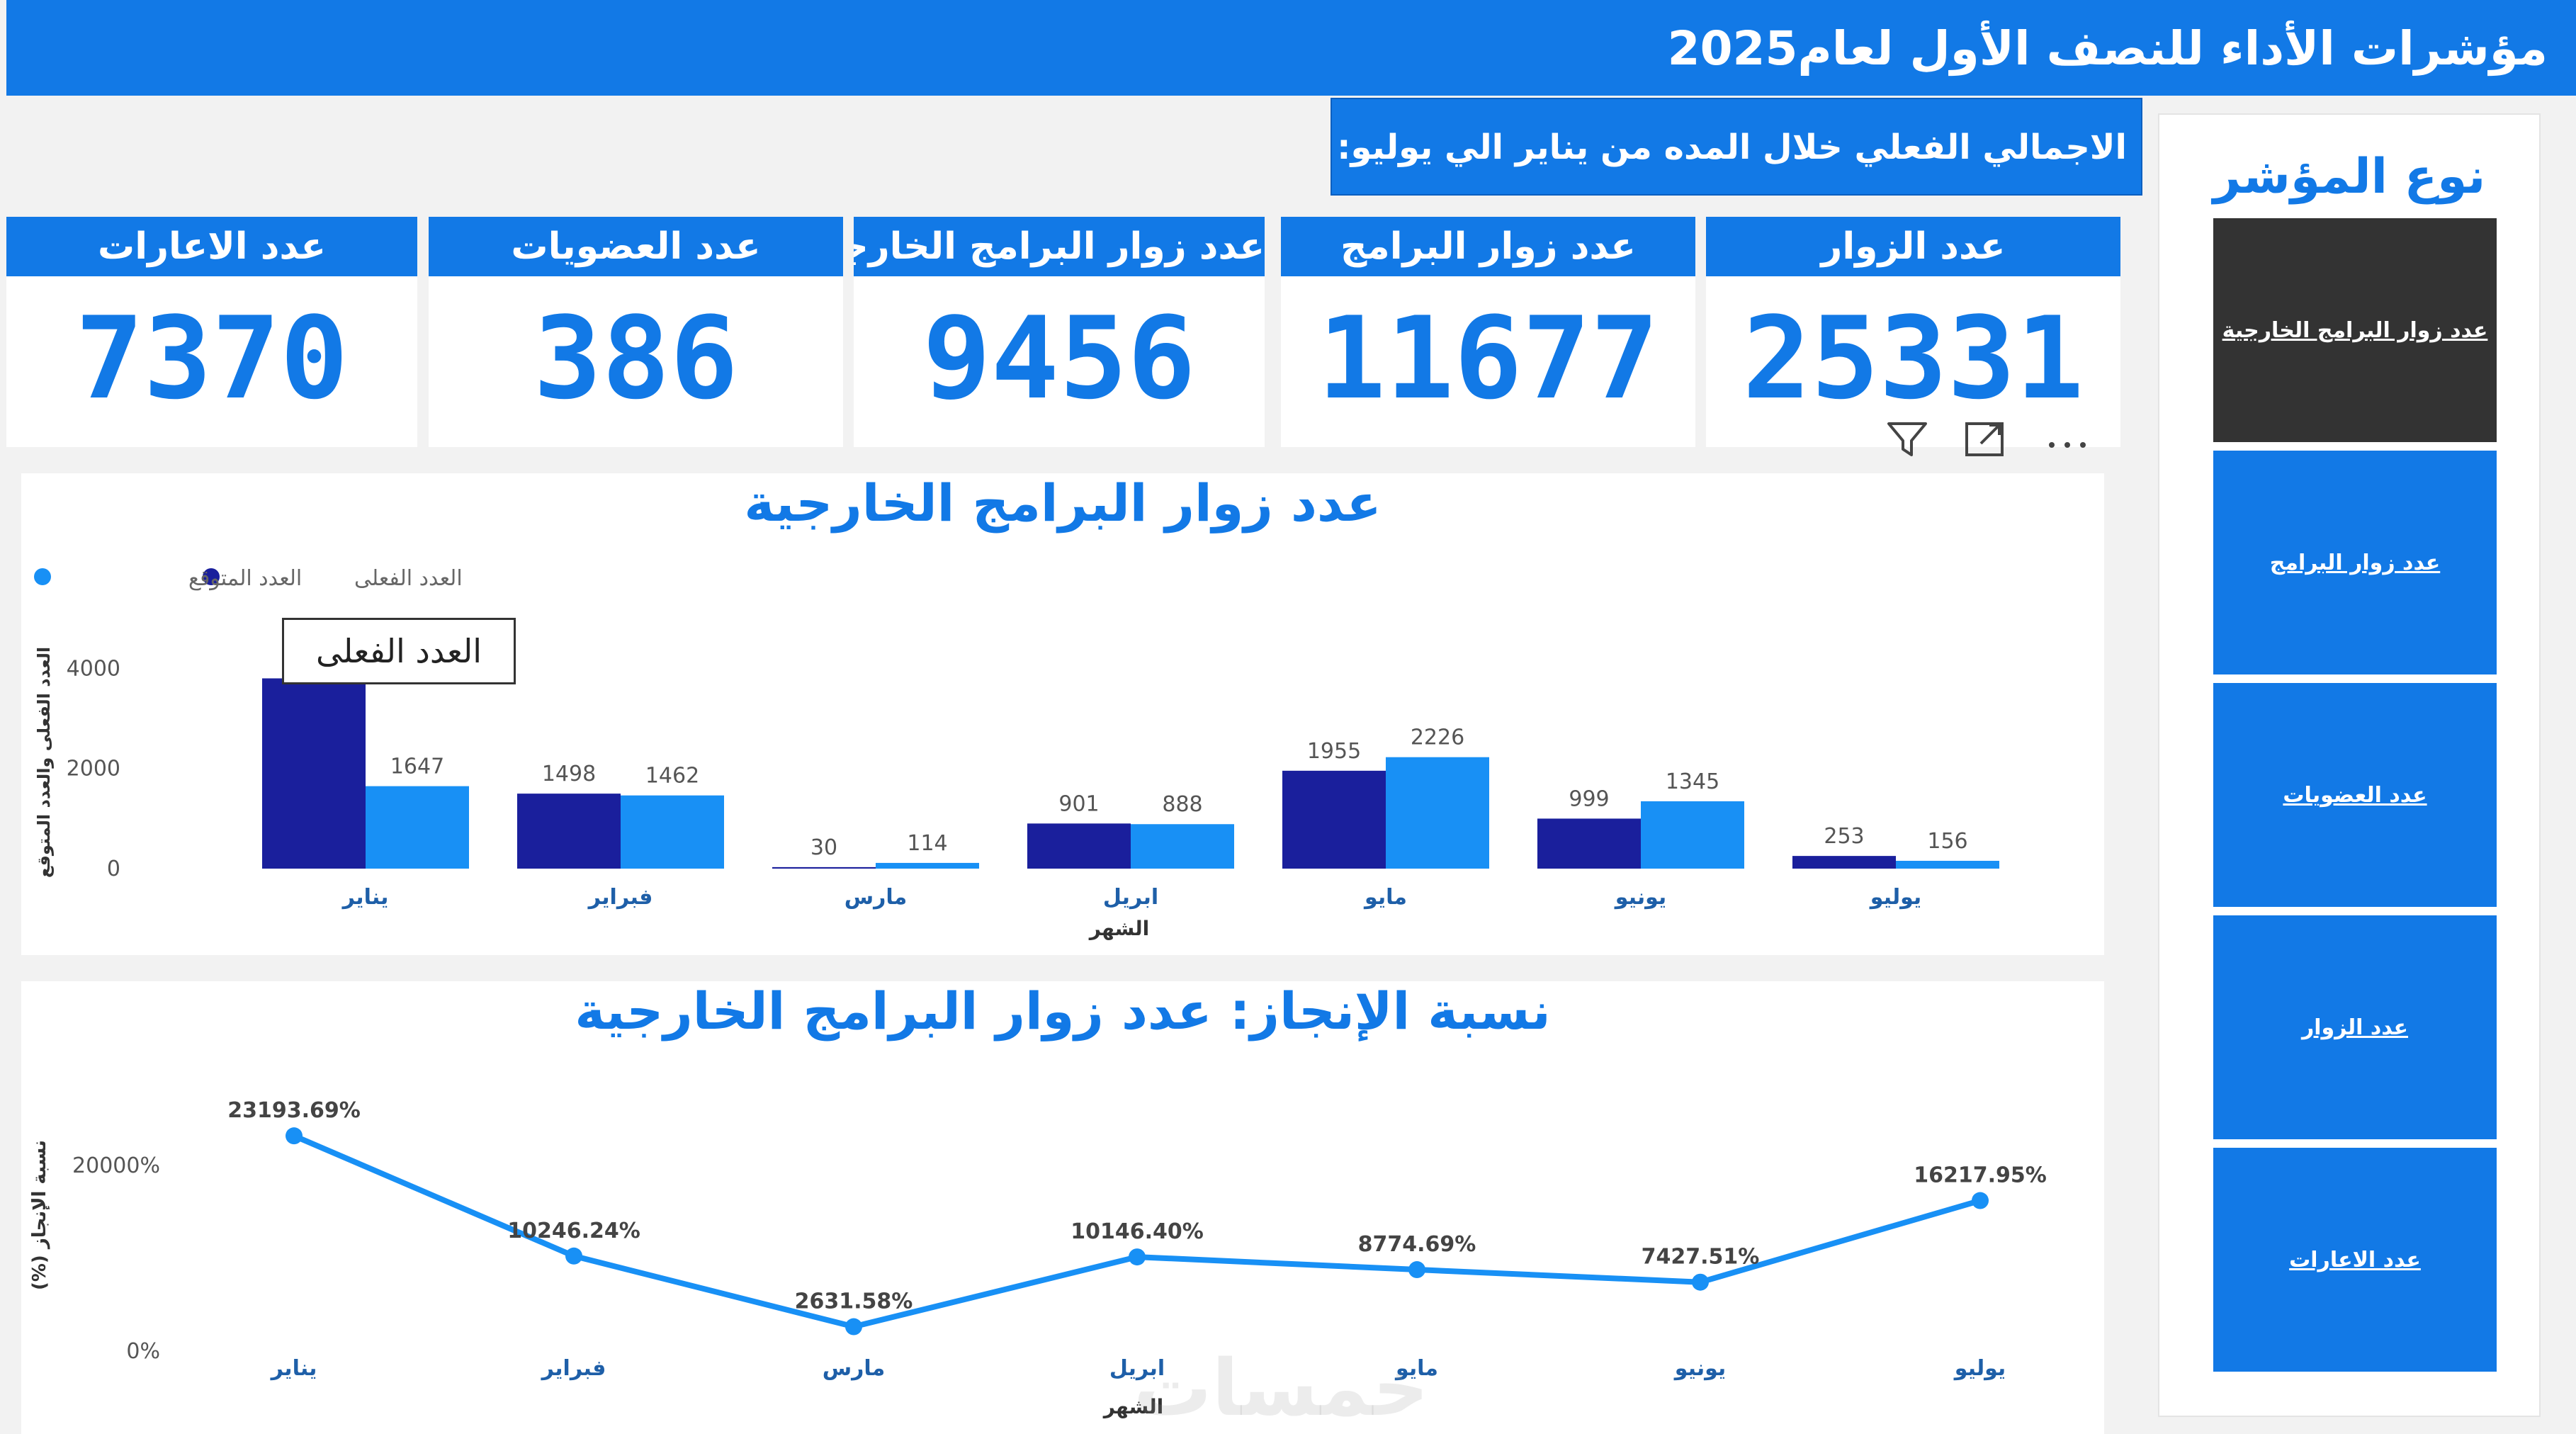 The height and width of the screenshot is (1434, 2576). Describe the element at coordinates (1063, 1011) in the screenshot. I see `line-chart-title: نسبة الإنجاز: عدد زوار البرامج الخارجية` at that location.